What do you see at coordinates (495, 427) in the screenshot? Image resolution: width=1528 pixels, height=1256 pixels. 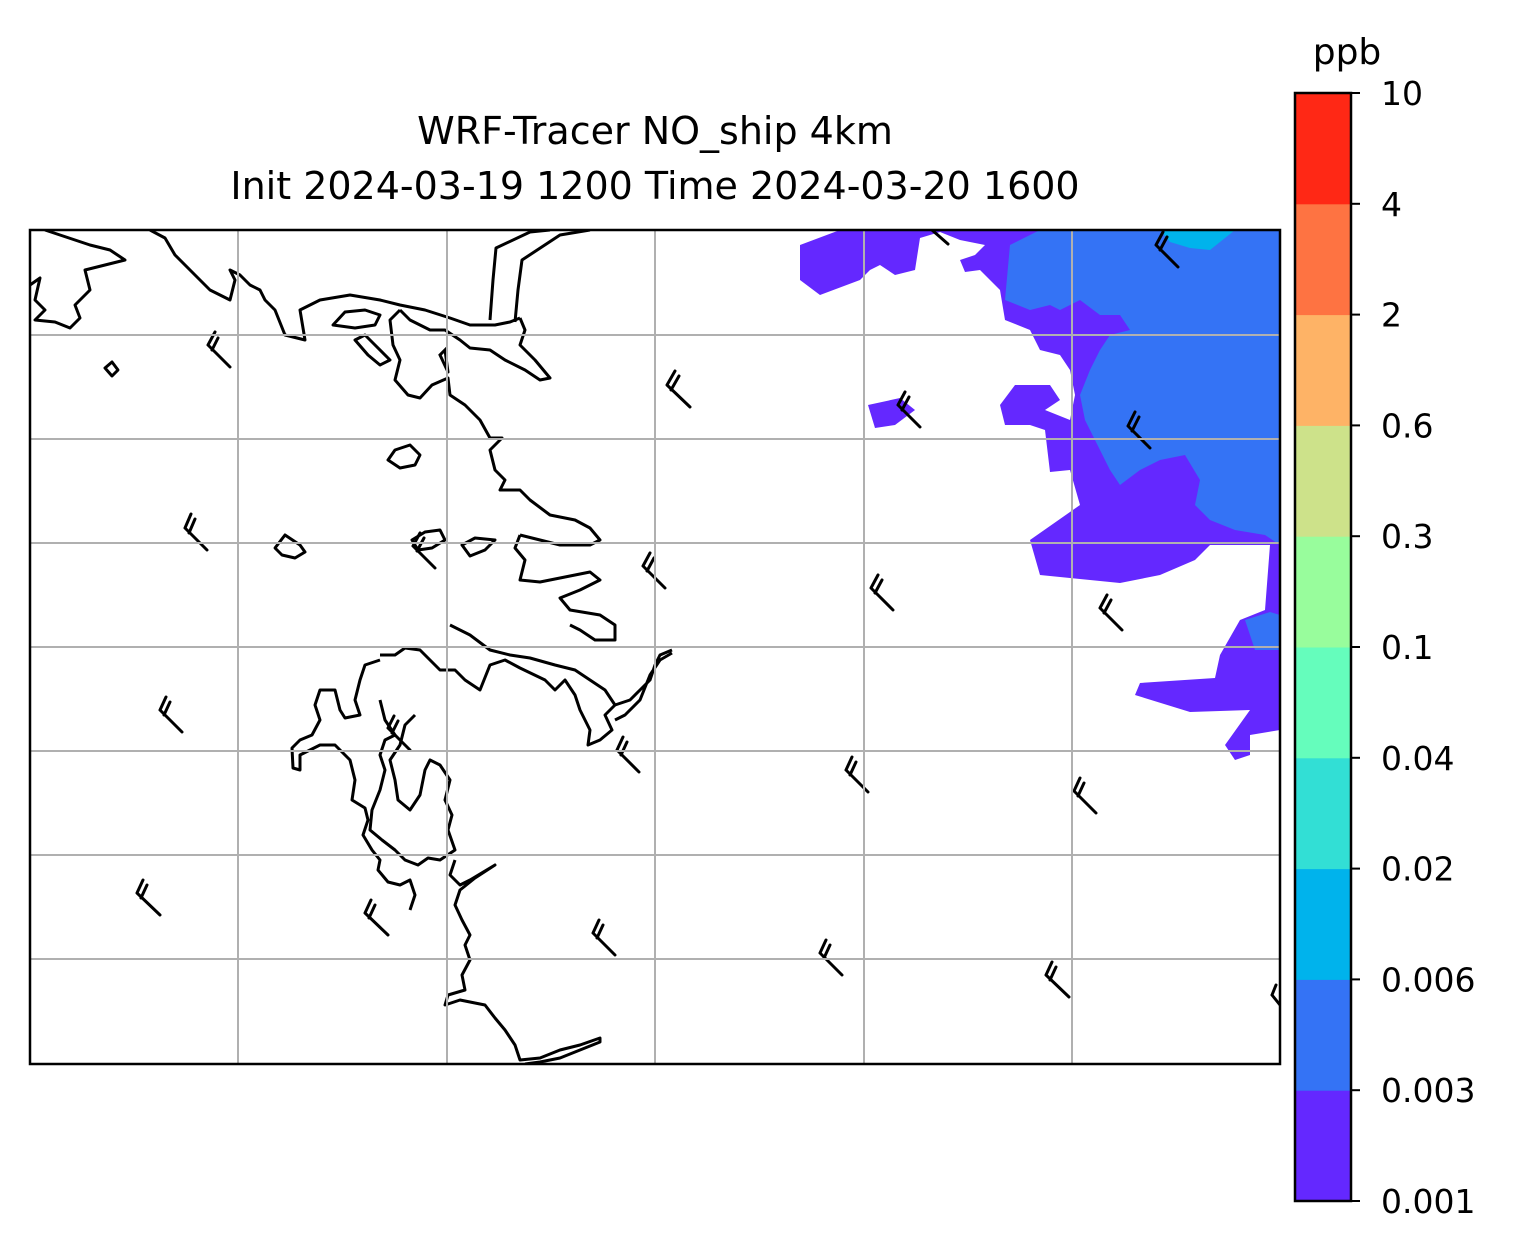 I see `coastline-peninsula-upper` at bounding box center [495, 427].